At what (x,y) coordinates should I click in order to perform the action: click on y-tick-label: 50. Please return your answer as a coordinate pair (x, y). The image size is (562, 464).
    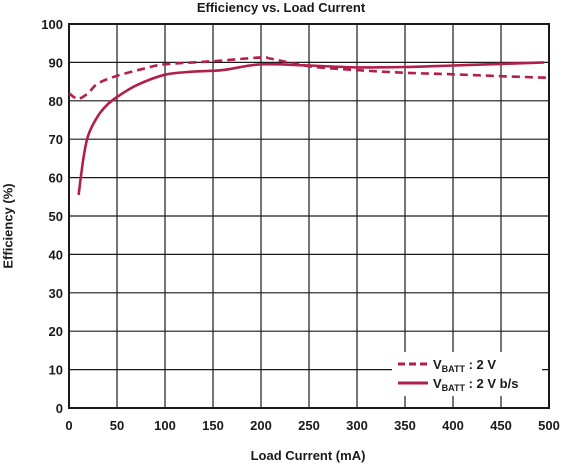
    Looking at the image, I should click on (56, 216).